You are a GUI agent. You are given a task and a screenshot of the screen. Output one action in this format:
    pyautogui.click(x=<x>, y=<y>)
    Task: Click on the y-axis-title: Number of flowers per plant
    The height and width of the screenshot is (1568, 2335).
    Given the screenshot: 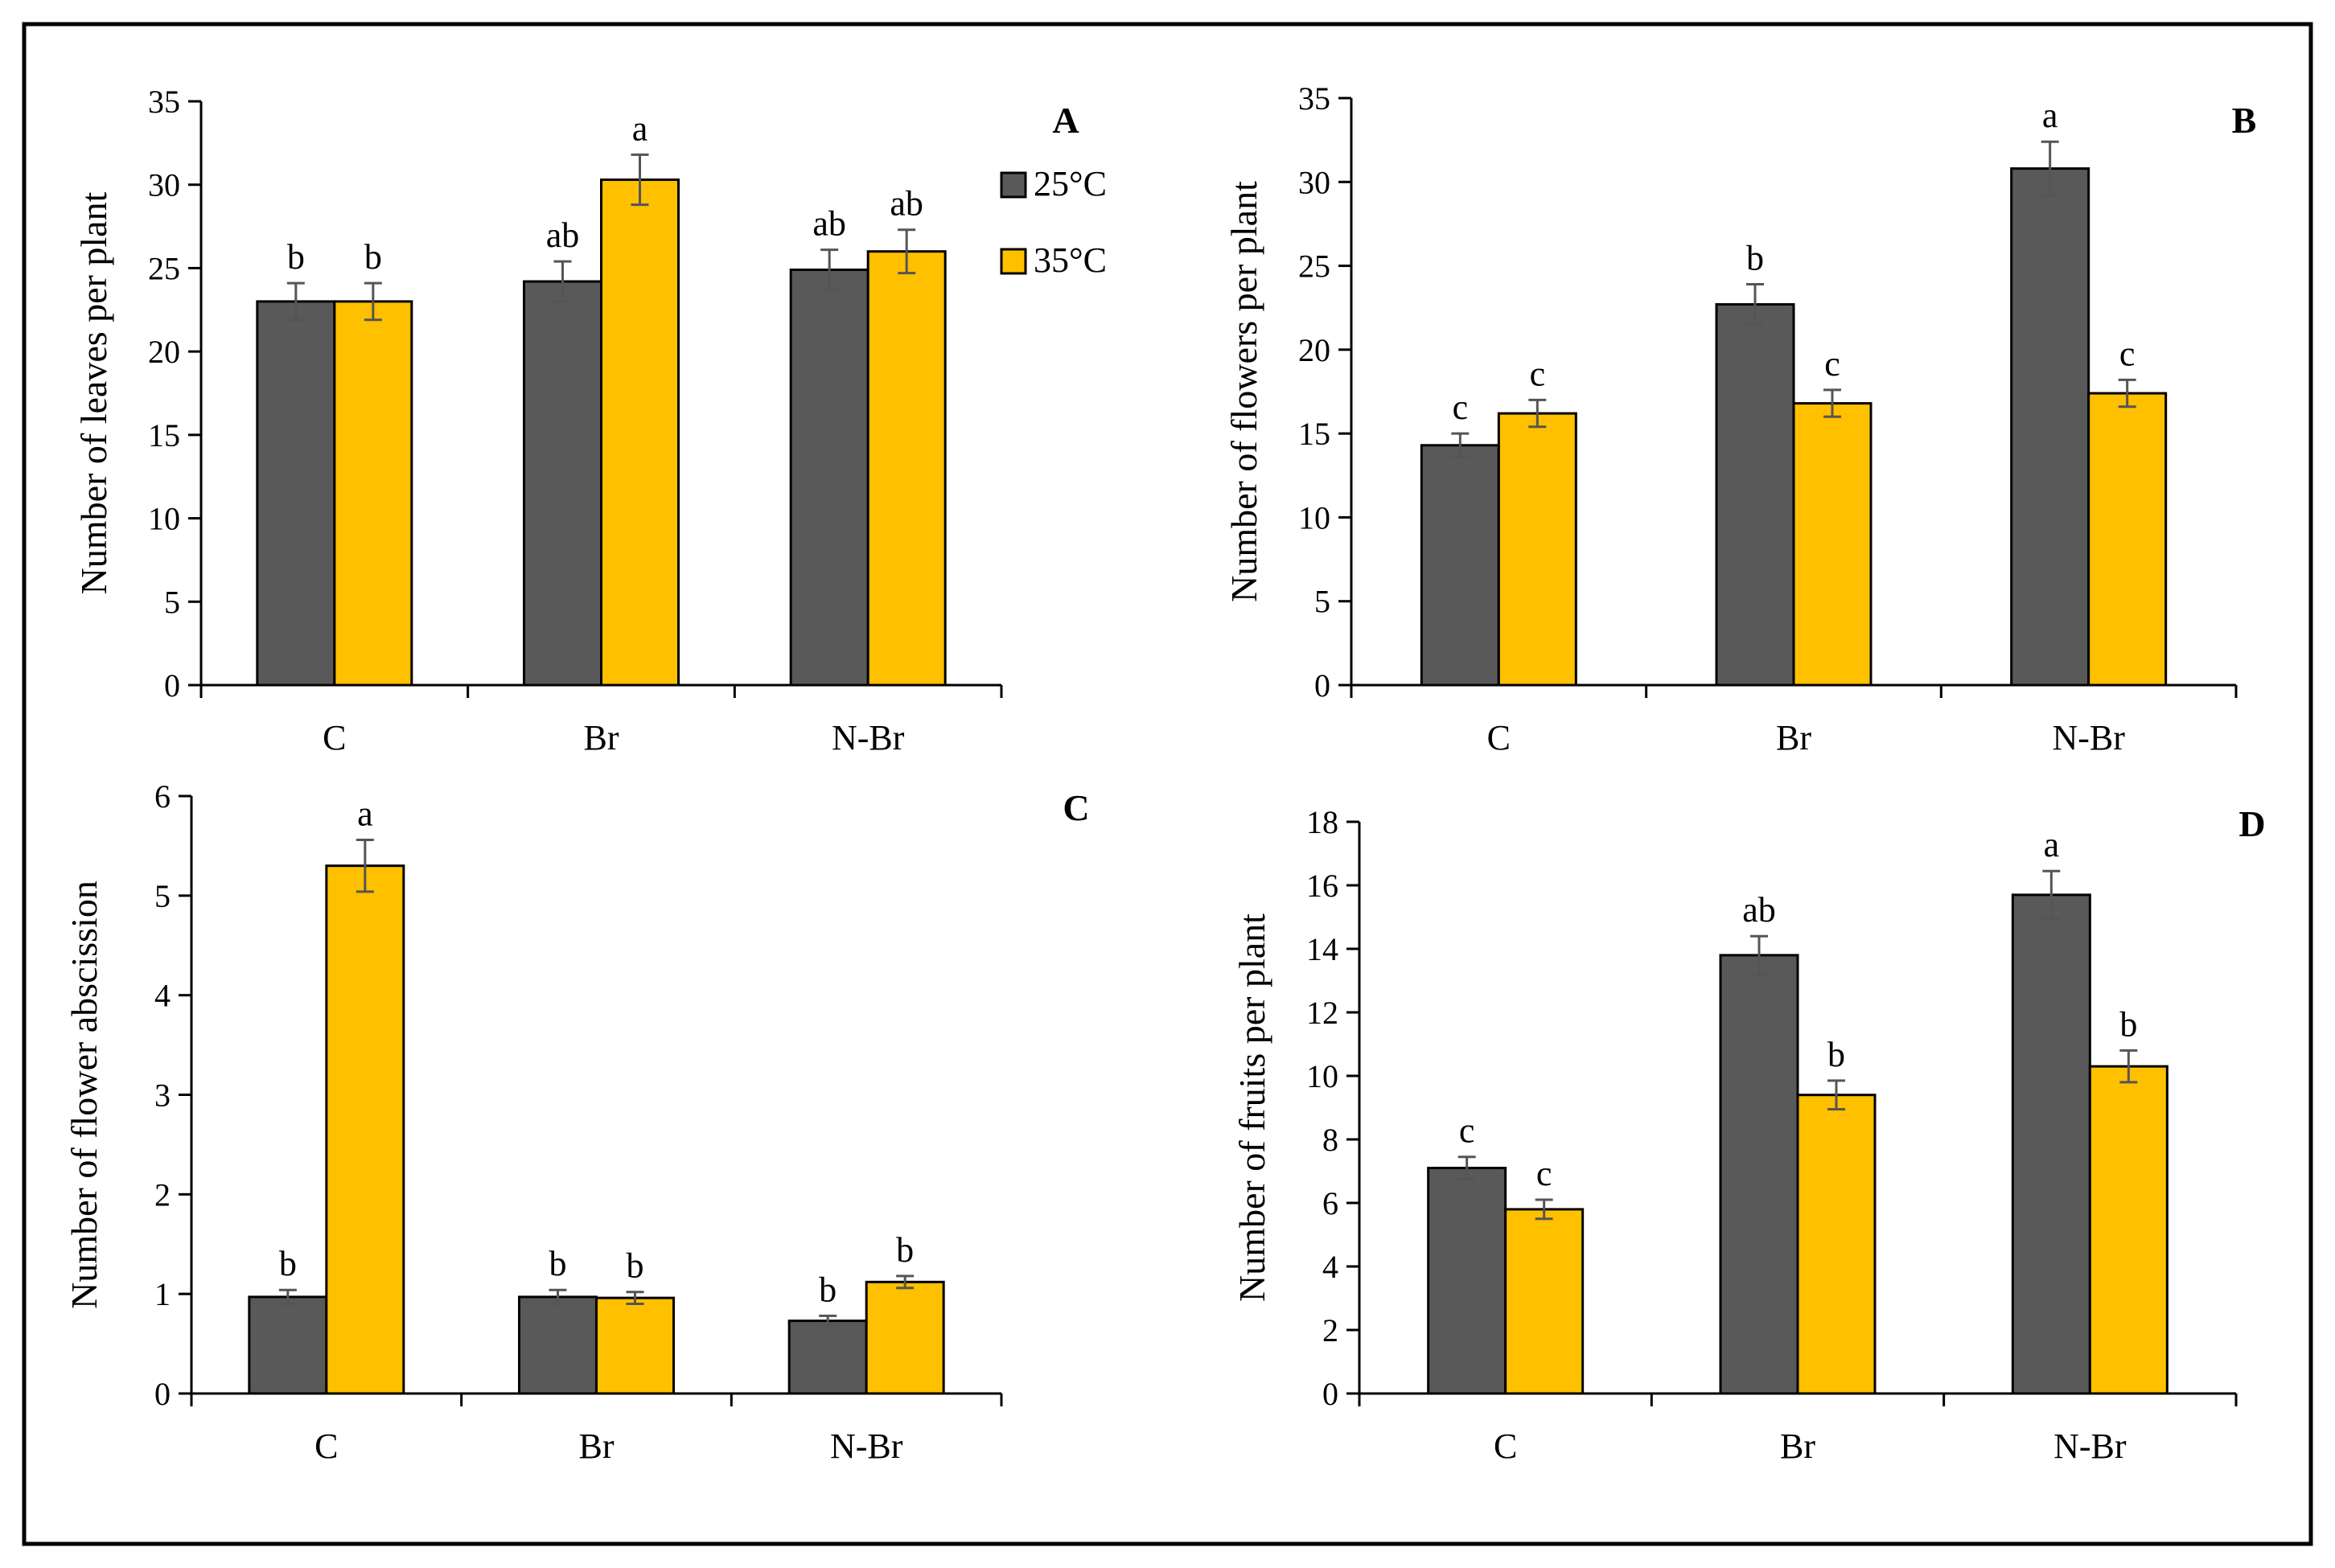 What is the action you would take?
    pyautogui.click(x=1243, y=391)
    